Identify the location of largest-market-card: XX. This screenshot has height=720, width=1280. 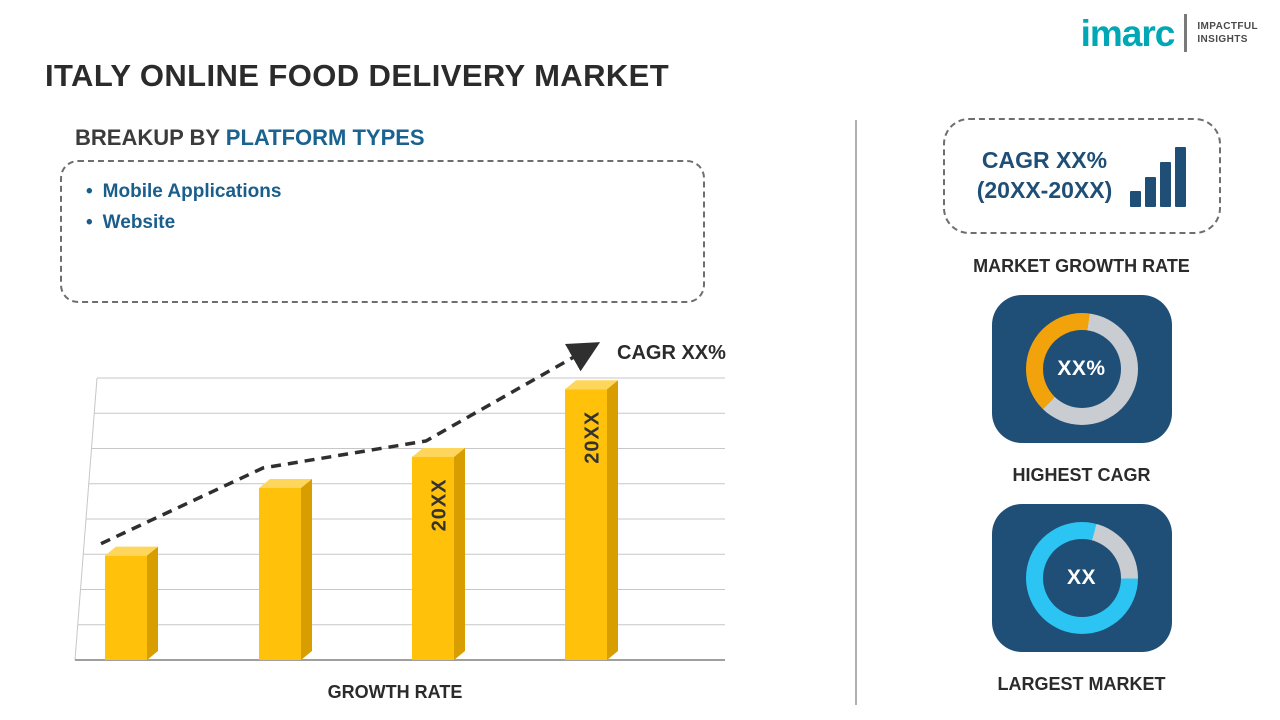
(1081, 578).